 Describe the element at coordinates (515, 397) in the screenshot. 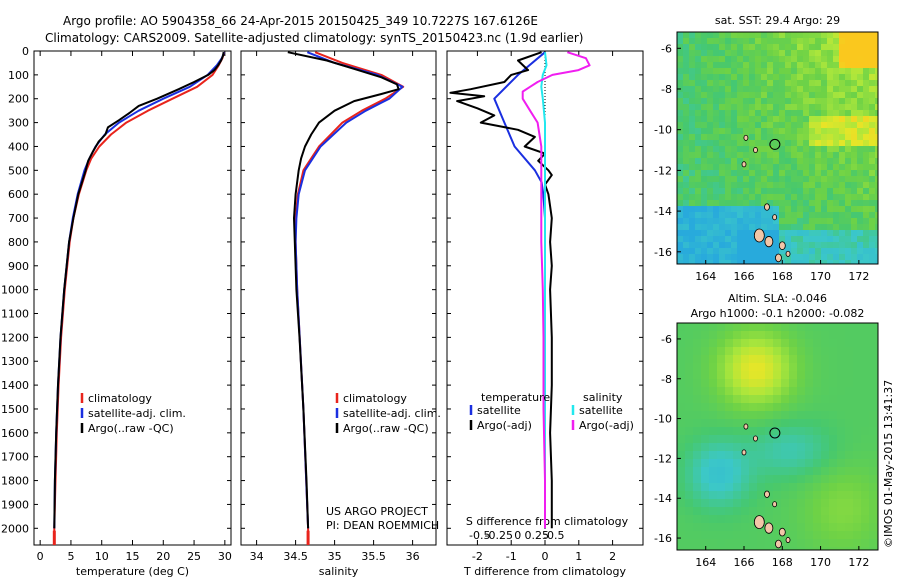

I see `legend-header-temperature: temperature` at that location.